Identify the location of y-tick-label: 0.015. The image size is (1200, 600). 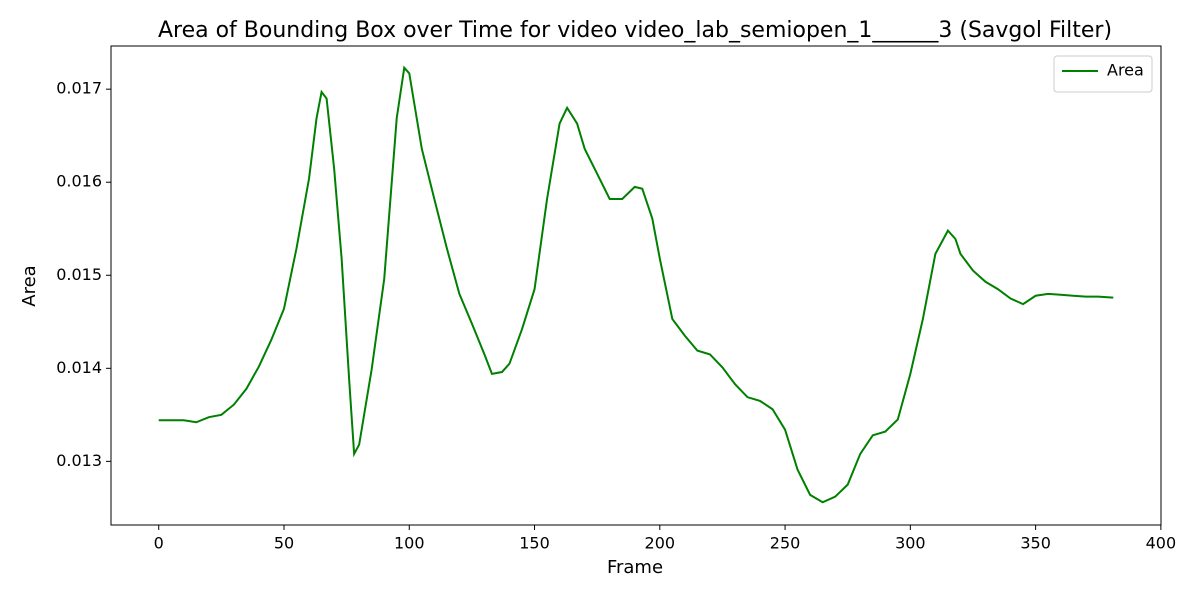
(79, 274).